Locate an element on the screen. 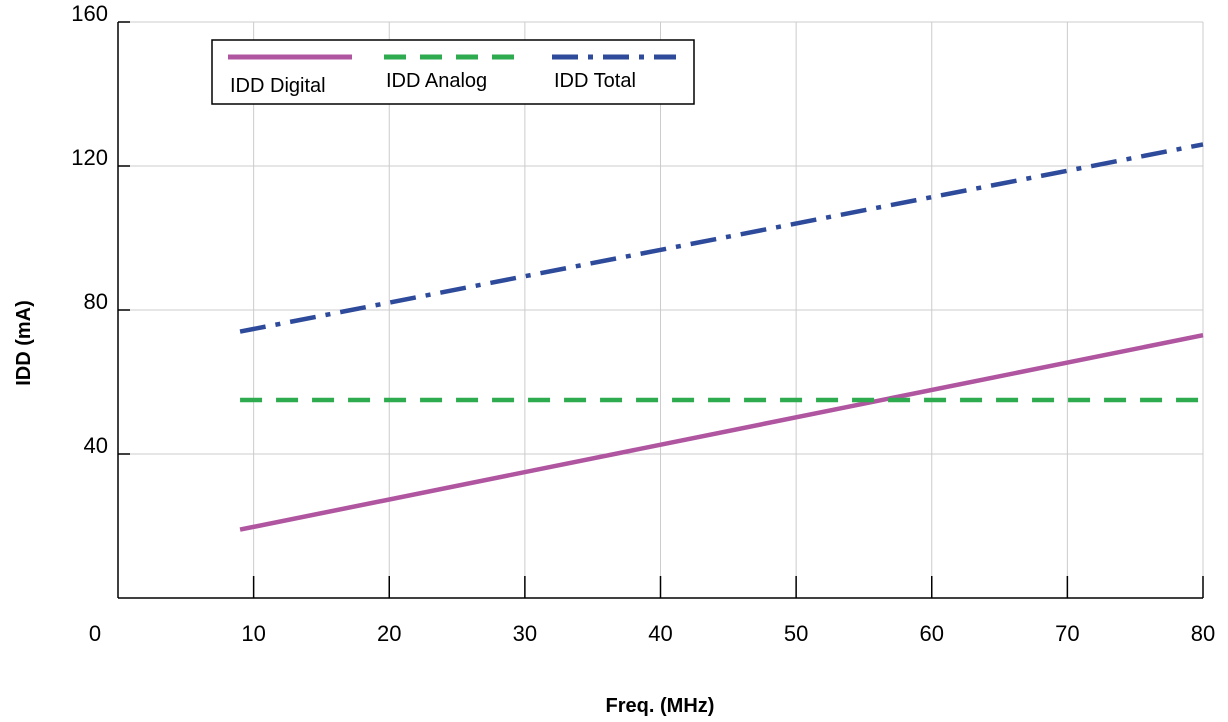 The height and width of the screenshot is (722, 1228). x-tick-label: 30 is located at coordinates (525, 633).